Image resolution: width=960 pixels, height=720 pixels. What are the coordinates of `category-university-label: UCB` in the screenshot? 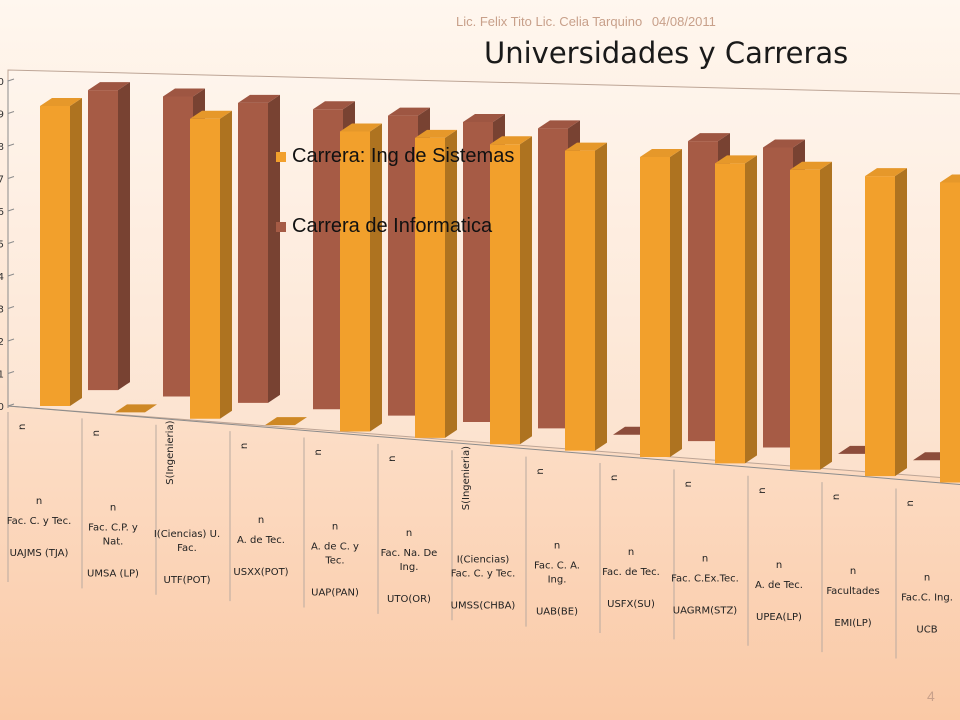 It's located at (926, 630).